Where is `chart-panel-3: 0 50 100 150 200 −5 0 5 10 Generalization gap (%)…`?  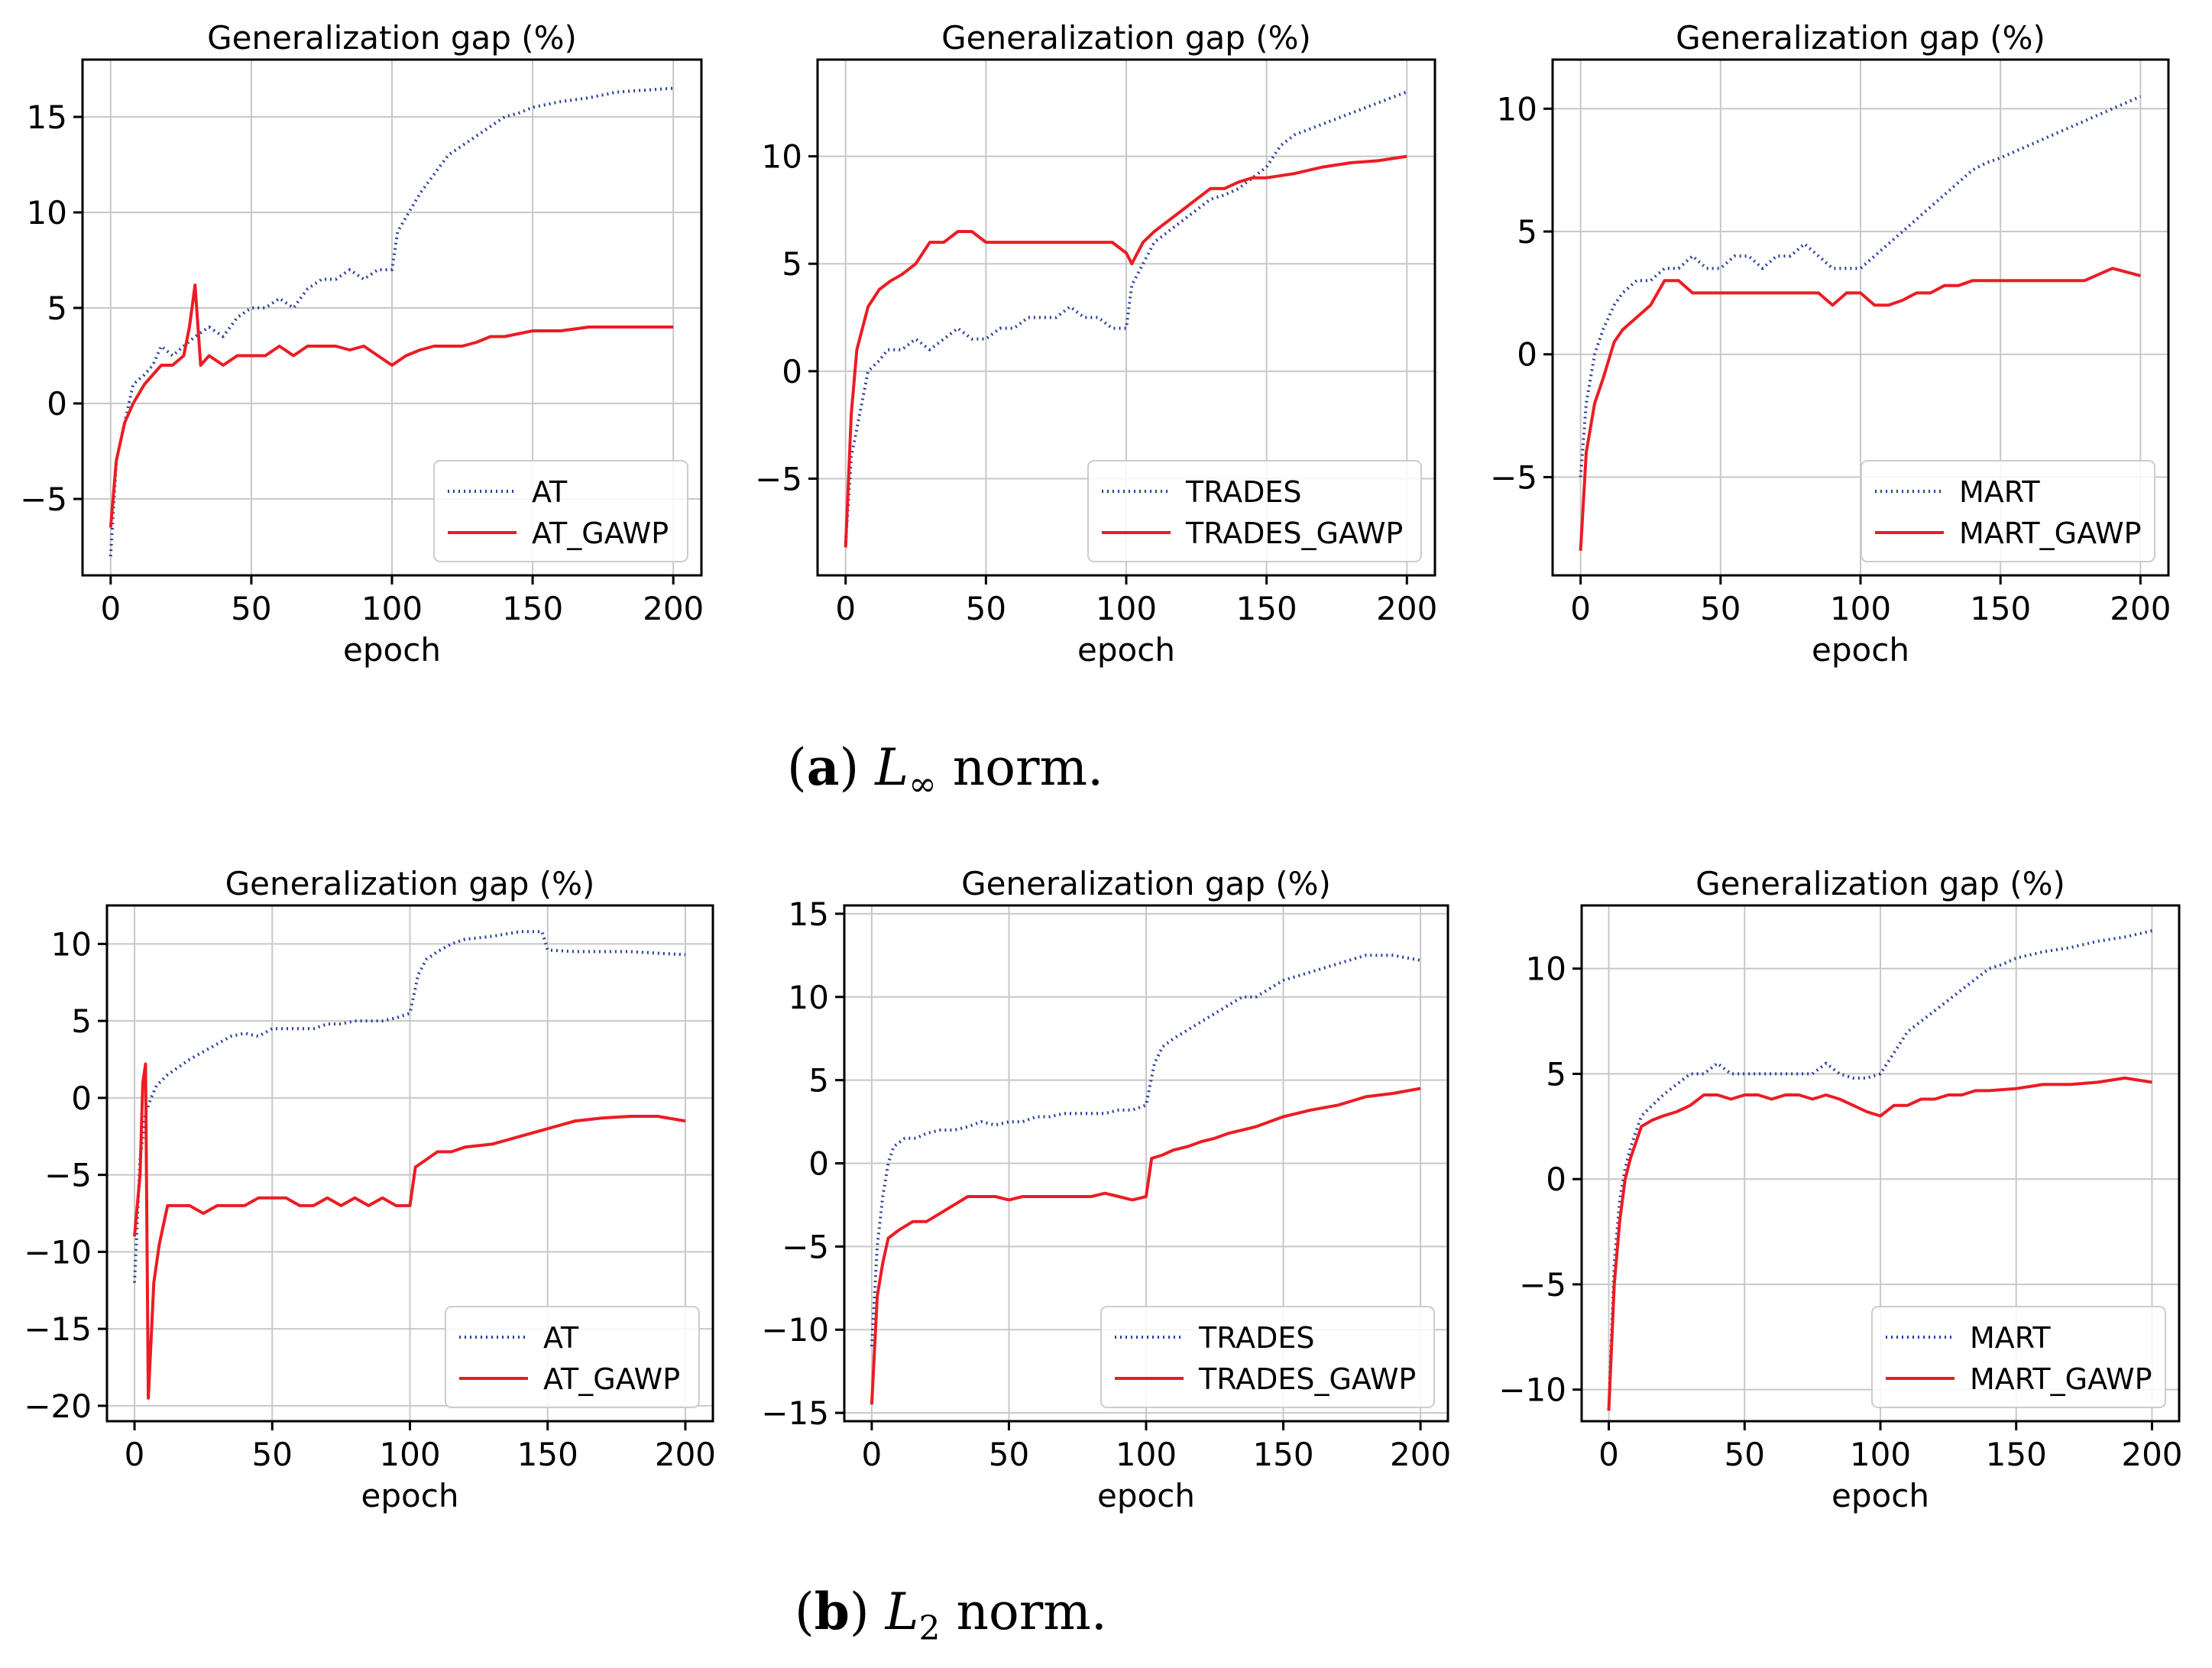 chart-panel-3: 0 50 100 150 200 −5 0 5 10 Generalization gap (%)… is located at coordinates (1830, 344).